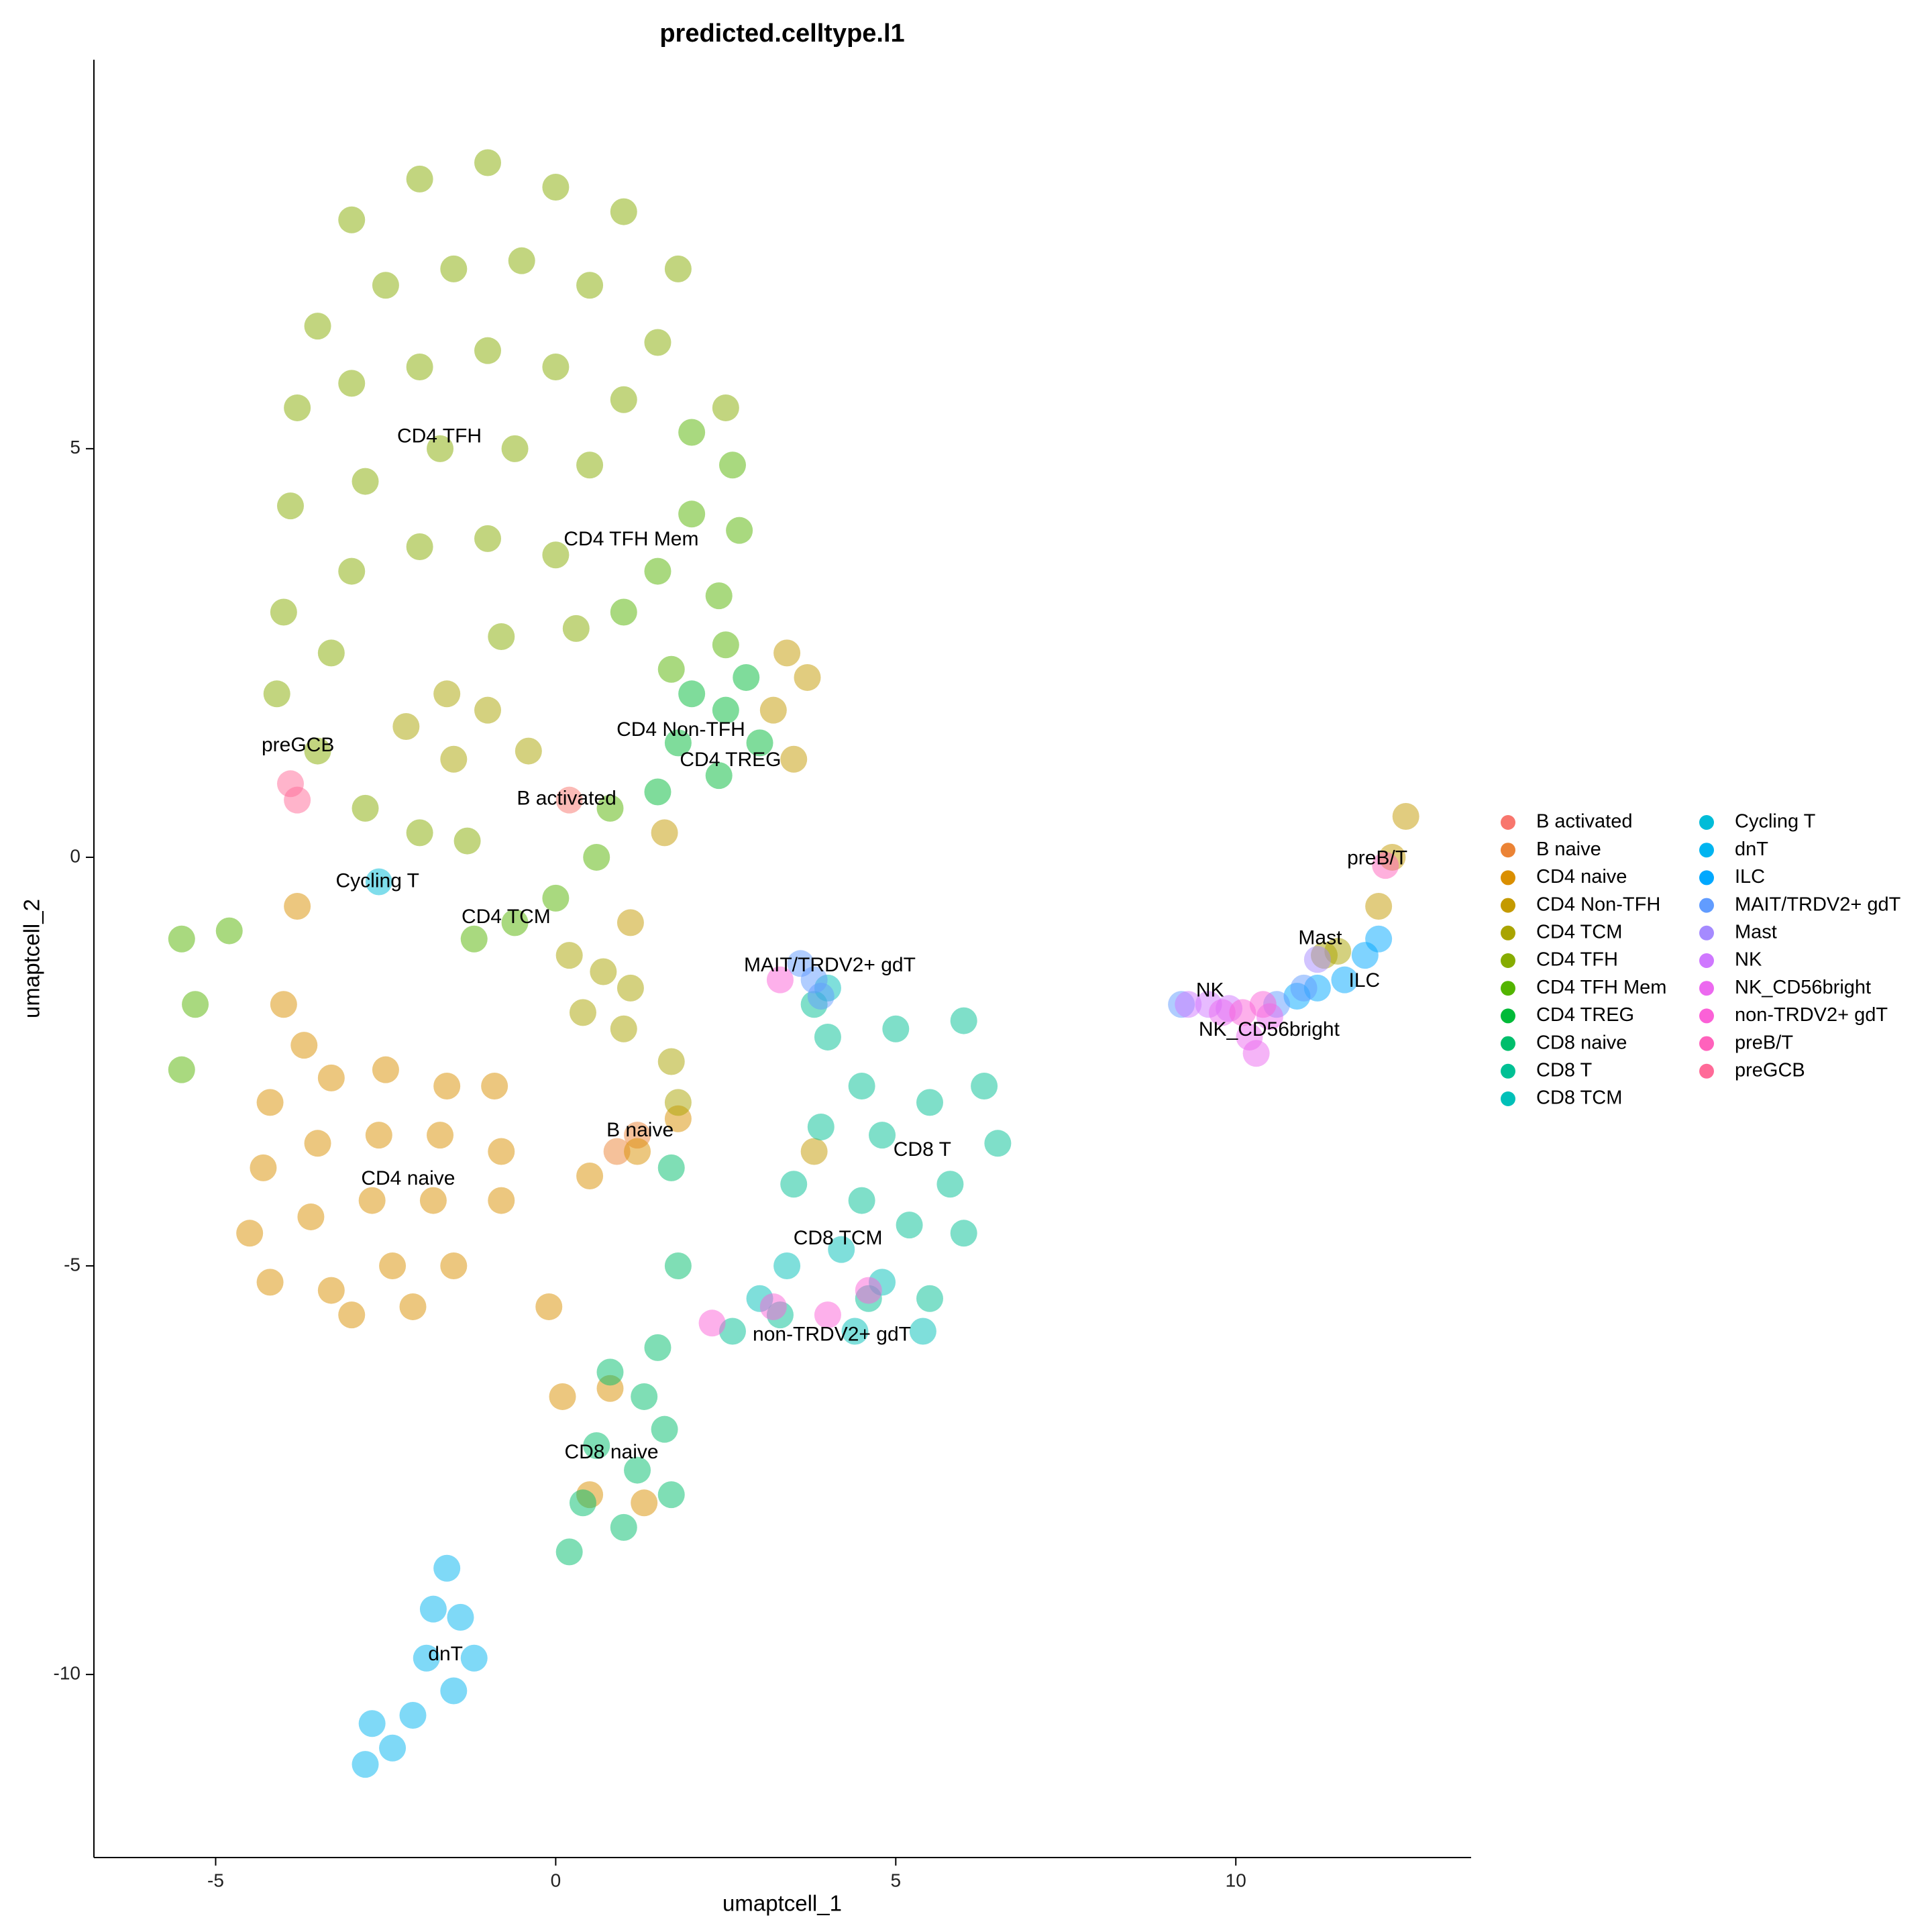 Image resolution: width=1932 pixels, height=1932 pixels. I want to click on x-tick-label: 10, so click(1236, 1880).